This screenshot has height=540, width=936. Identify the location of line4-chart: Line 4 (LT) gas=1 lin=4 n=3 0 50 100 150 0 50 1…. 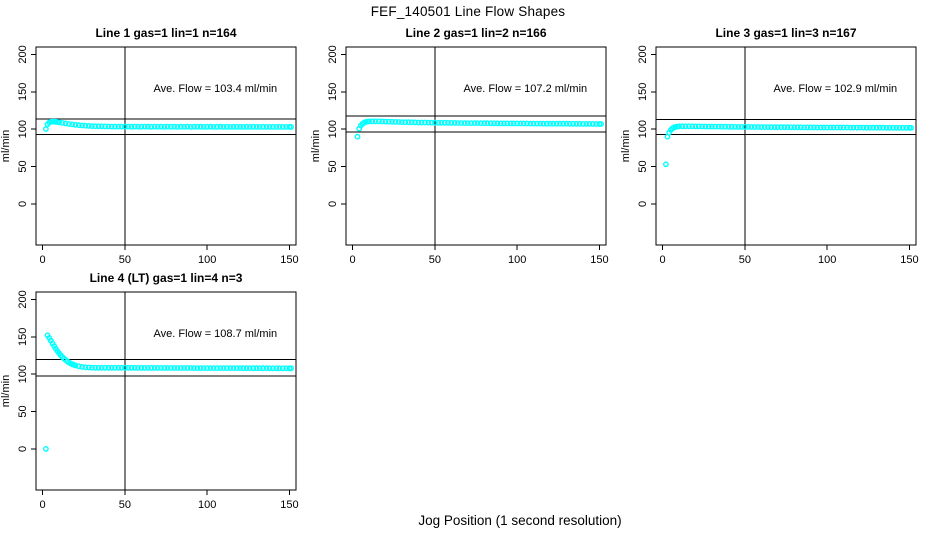
(149, 391).